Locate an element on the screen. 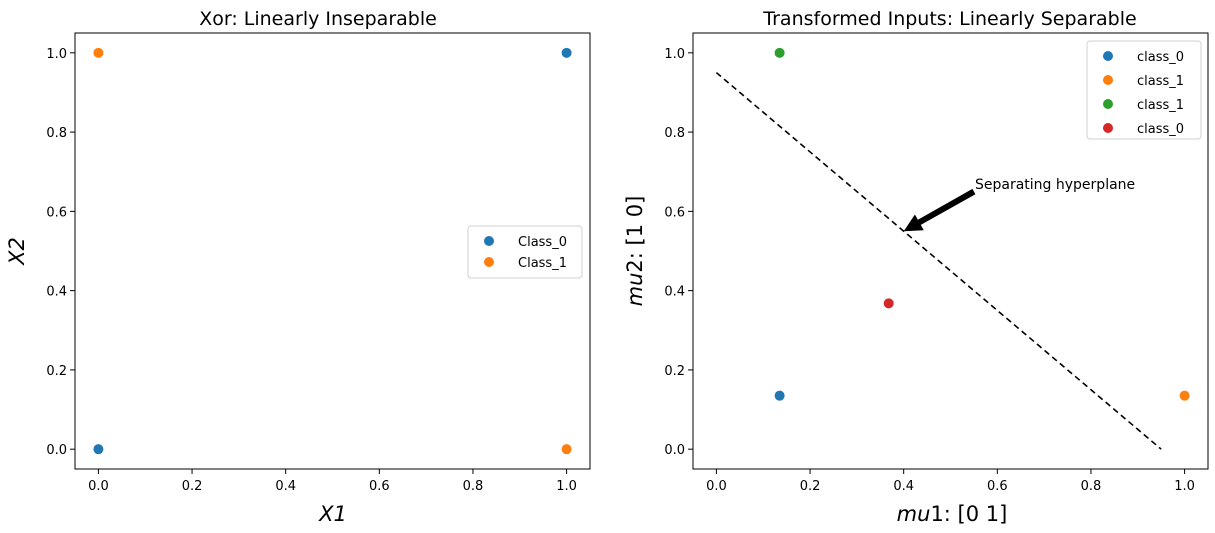 The image size is (1215, 533). chart-2-x-axis-label: mu1: [0 1] is located at coordinates (952, 514).